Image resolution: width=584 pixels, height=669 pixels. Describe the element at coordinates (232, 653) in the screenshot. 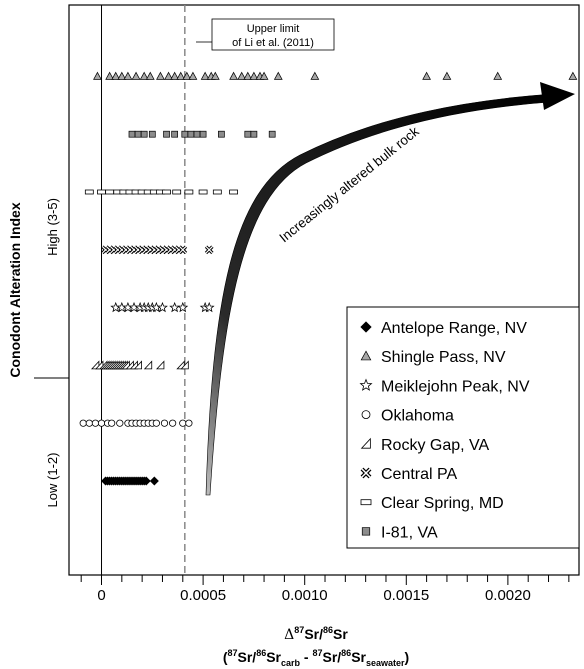

I see `x-sub-sup87a: 87` at that location.